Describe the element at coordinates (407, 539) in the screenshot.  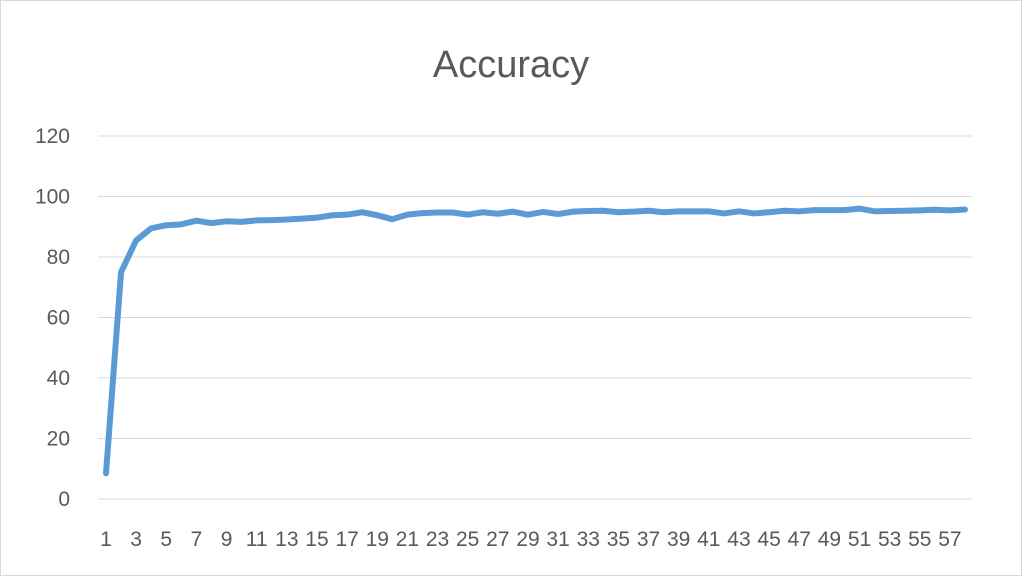
I see `x-tick-label: 21` at that location.